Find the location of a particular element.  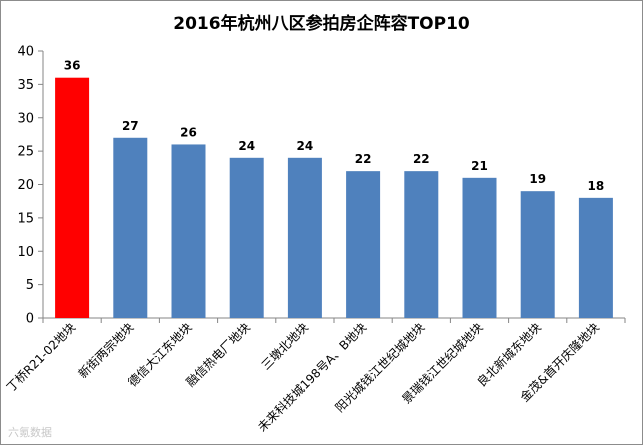

data-label: 27 is located at coordinates (130, 126).